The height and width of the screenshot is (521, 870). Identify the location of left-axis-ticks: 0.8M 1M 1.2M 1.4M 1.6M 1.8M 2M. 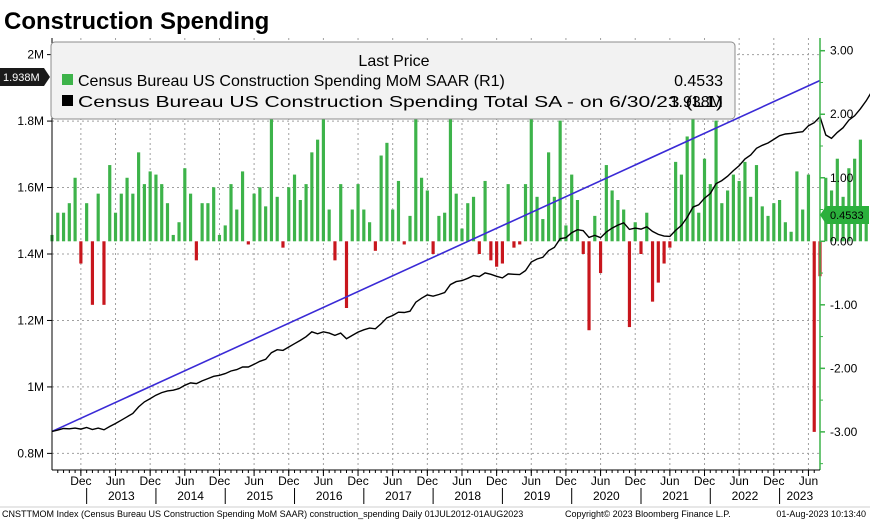
(34, 254).